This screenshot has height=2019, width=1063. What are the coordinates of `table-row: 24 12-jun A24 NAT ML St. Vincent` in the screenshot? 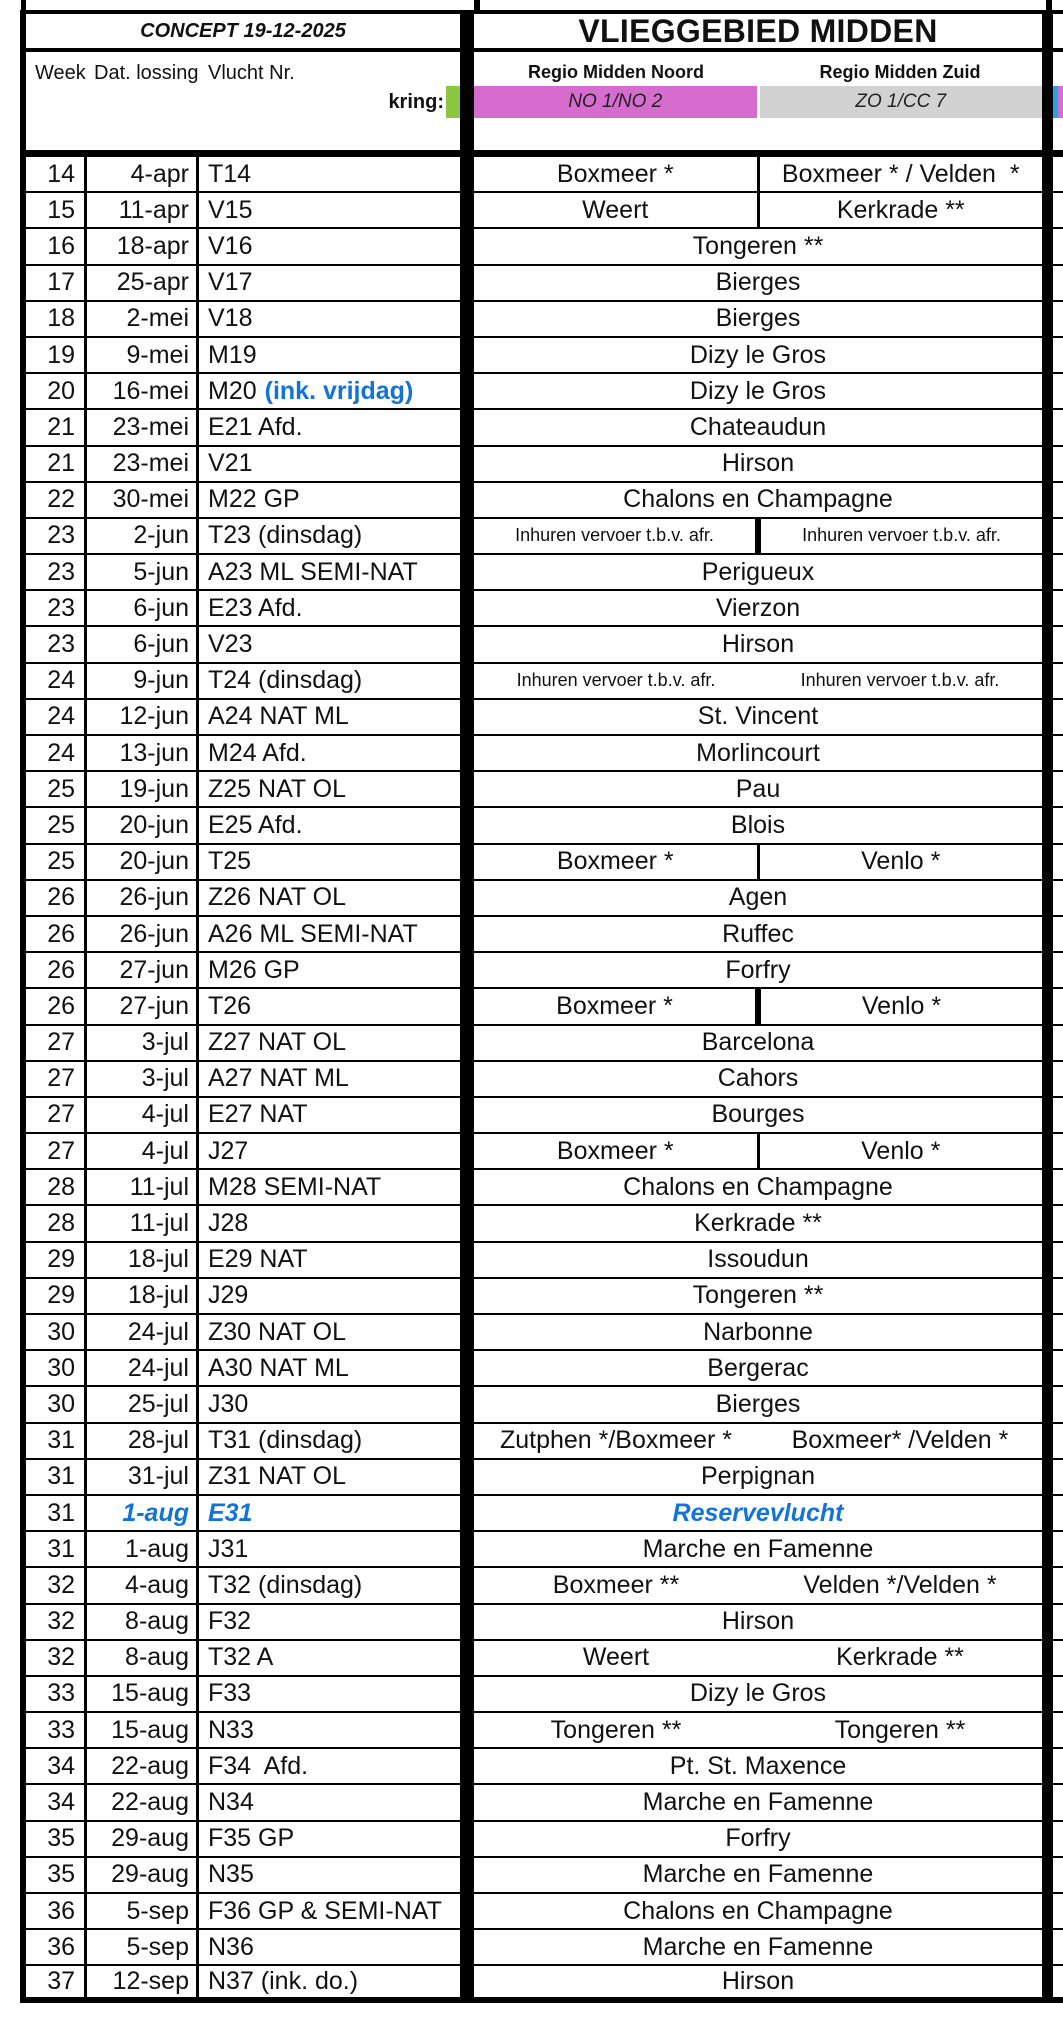 It's located at (544, 717).